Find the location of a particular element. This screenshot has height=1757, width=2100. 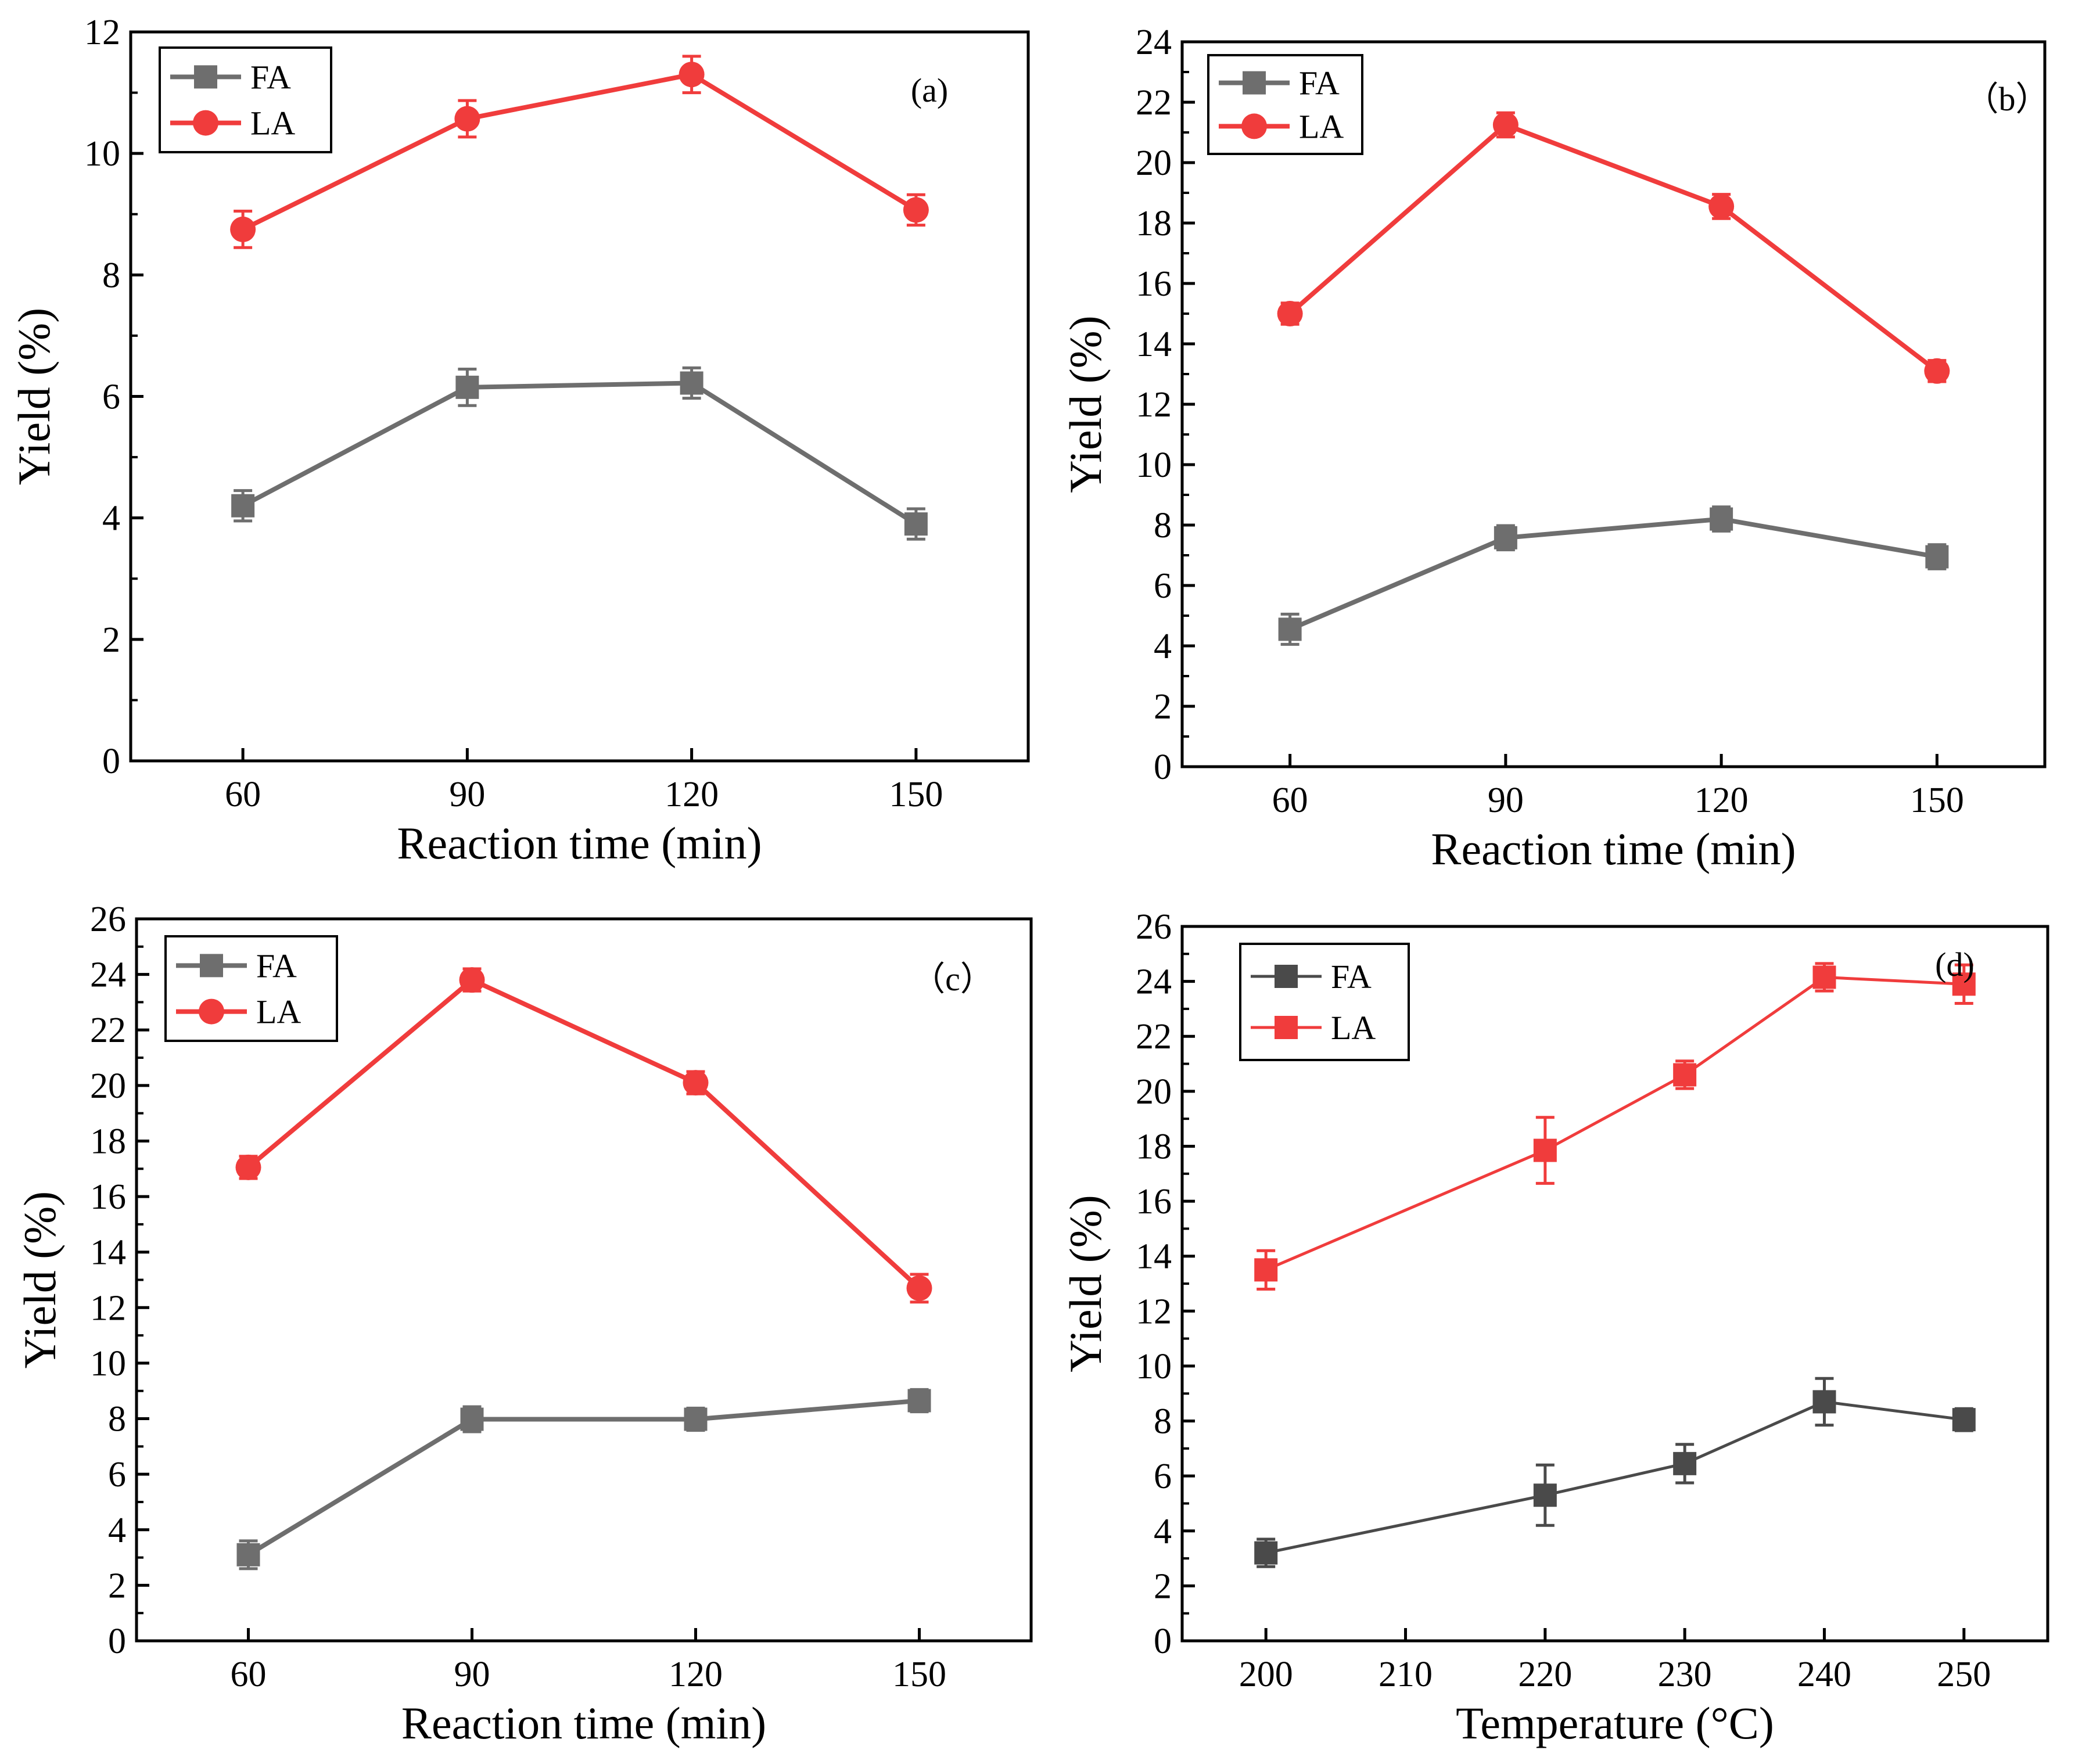

panel-label: (a) is located at coordinates (930, 90).